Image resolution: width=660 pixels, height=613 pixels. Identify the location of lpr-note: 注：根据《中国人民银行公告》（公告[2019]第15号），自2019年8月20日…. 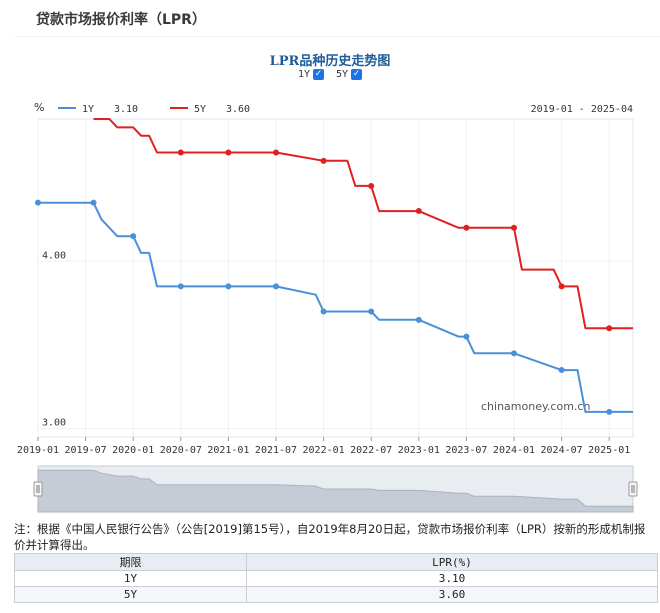
(330, 537).